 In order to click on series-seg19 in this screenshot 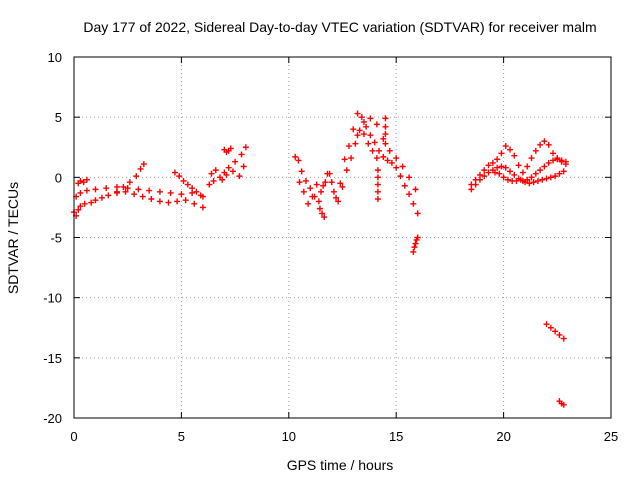, I will do `click(555, 331)`.